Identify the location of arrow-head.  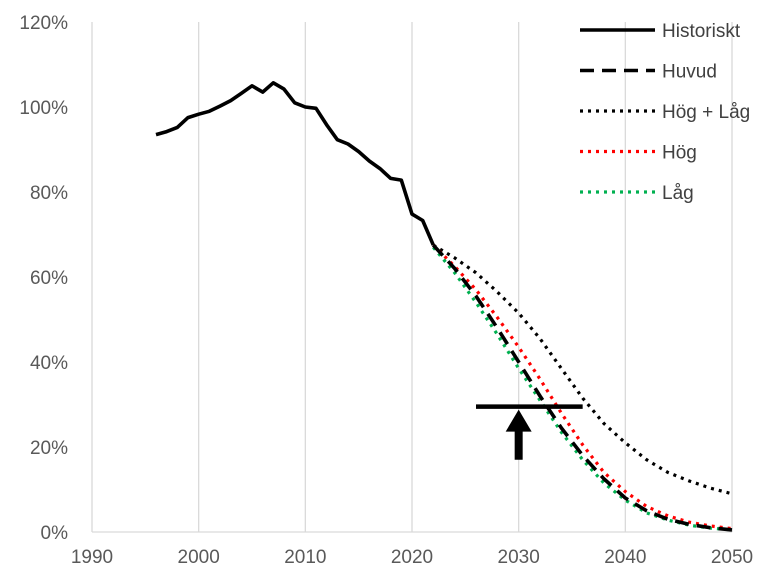
(518, 420).